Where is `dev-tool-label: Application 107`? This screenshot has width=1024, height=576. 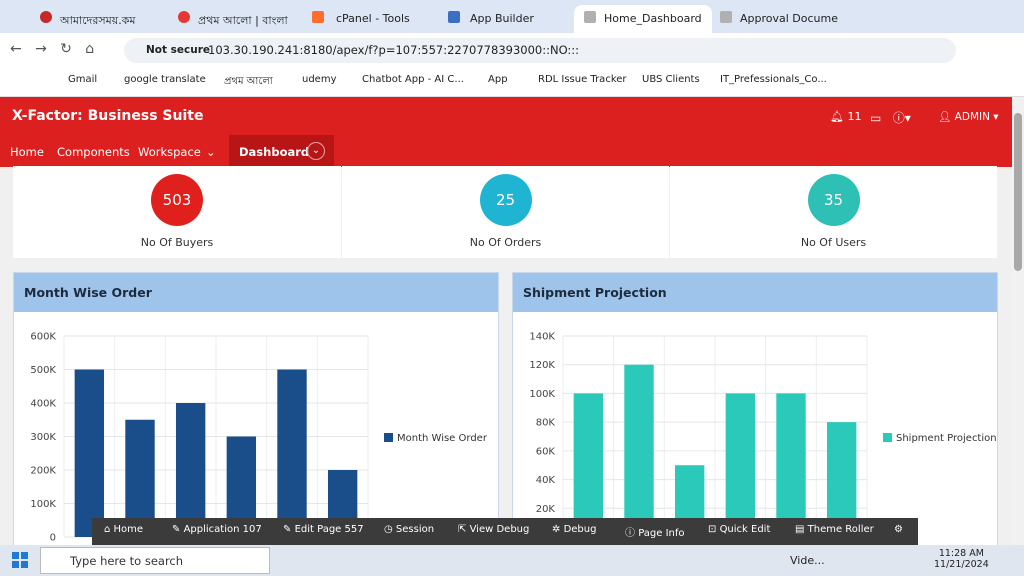 dev-tool-label: Application 107 is located at coordinates (222, 529).